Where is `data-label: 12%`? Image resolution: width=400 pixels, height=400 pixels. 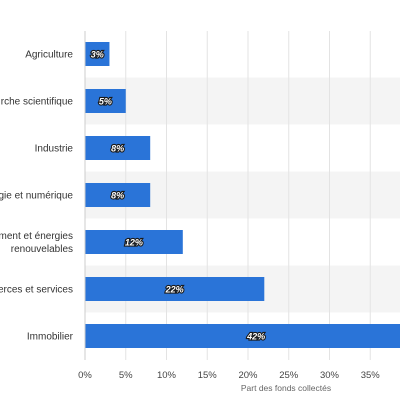
data-label: 12% is located at coordinates (134, 243).